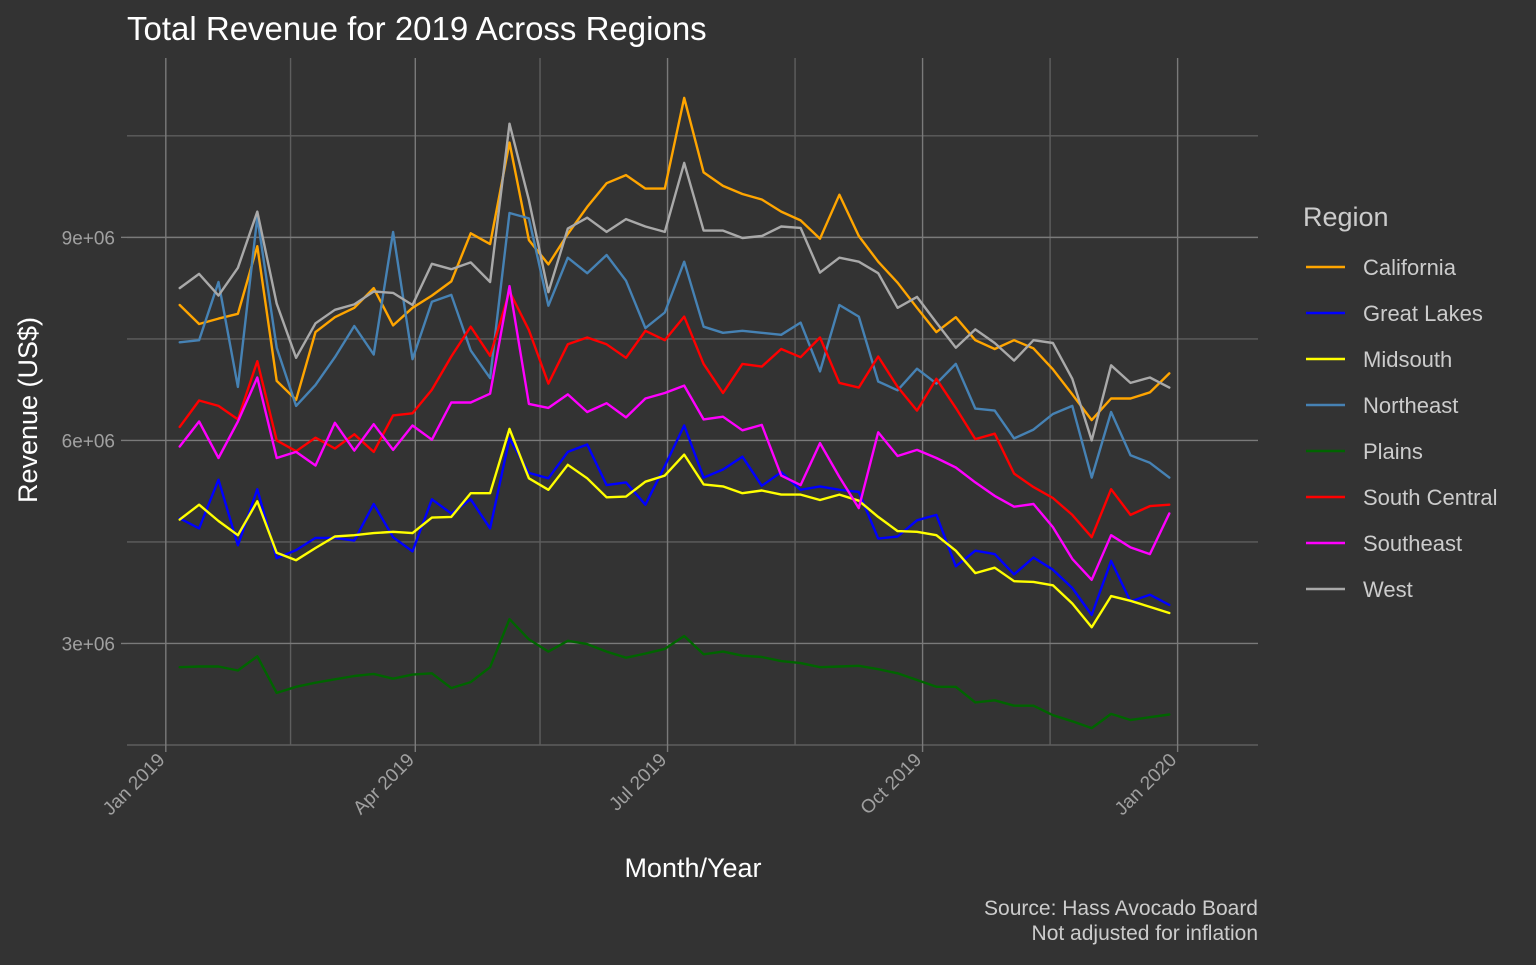 The width and height of the screenshot is (1536, 965). I want to click on y-tick-label-1: 6e+06, so click(88, 441).